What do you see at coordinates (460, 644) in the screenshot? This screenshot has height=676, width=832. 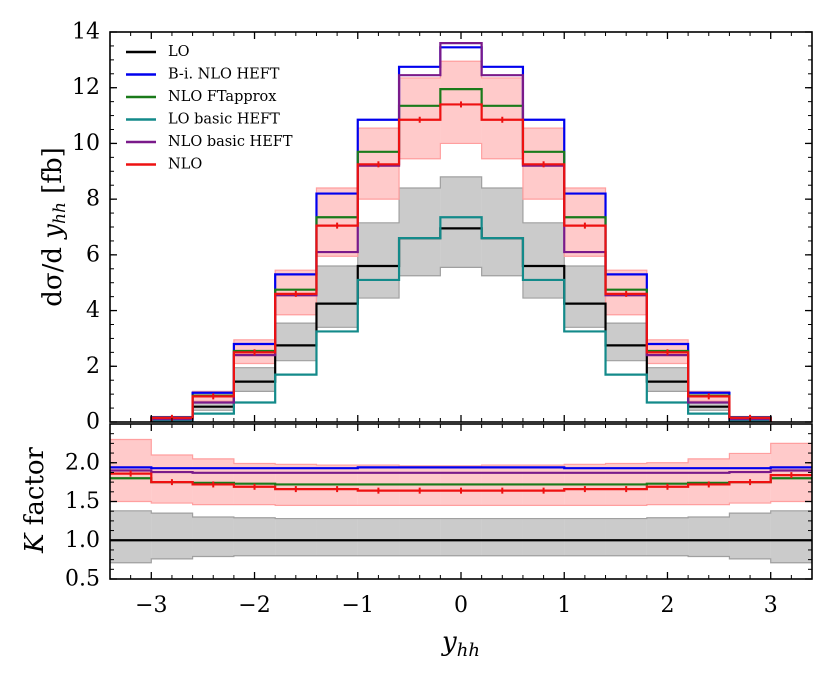 I see `x-axis-label: yhh` at bounding box center [460, 644].